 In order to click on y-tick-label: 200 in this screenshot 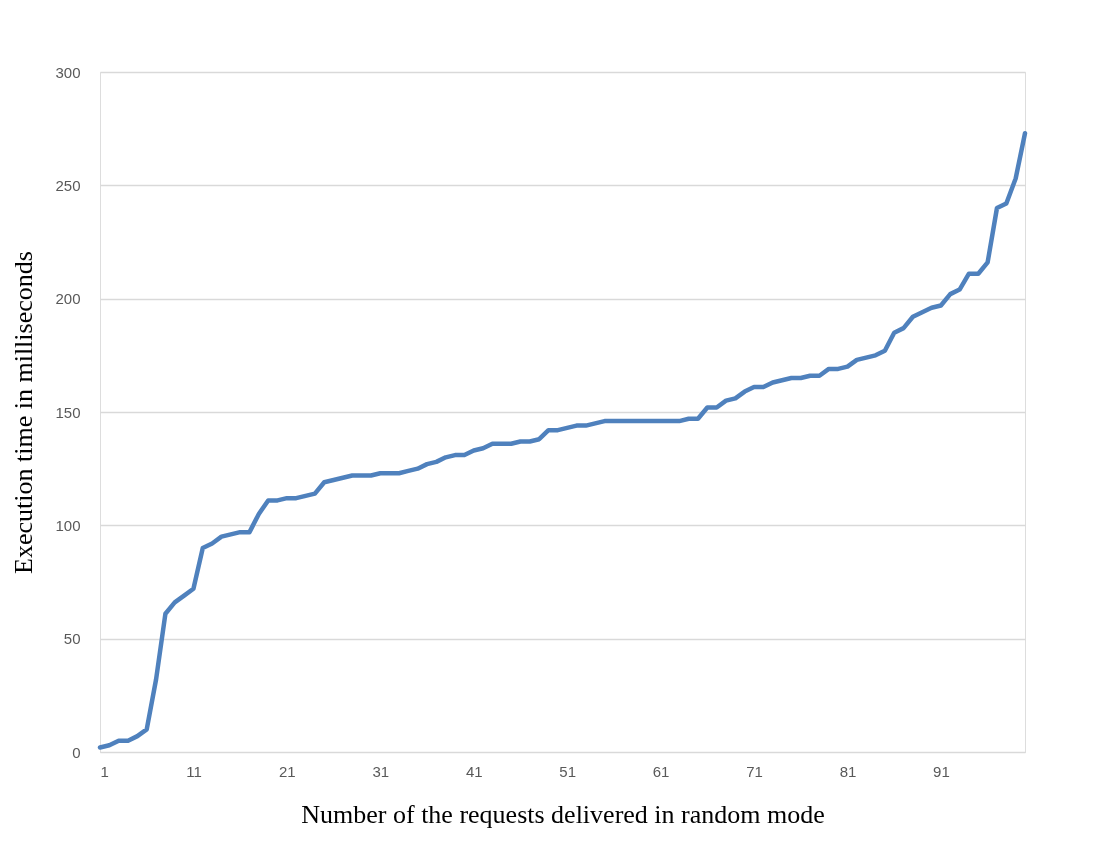, I will do `click(68, 299)`.